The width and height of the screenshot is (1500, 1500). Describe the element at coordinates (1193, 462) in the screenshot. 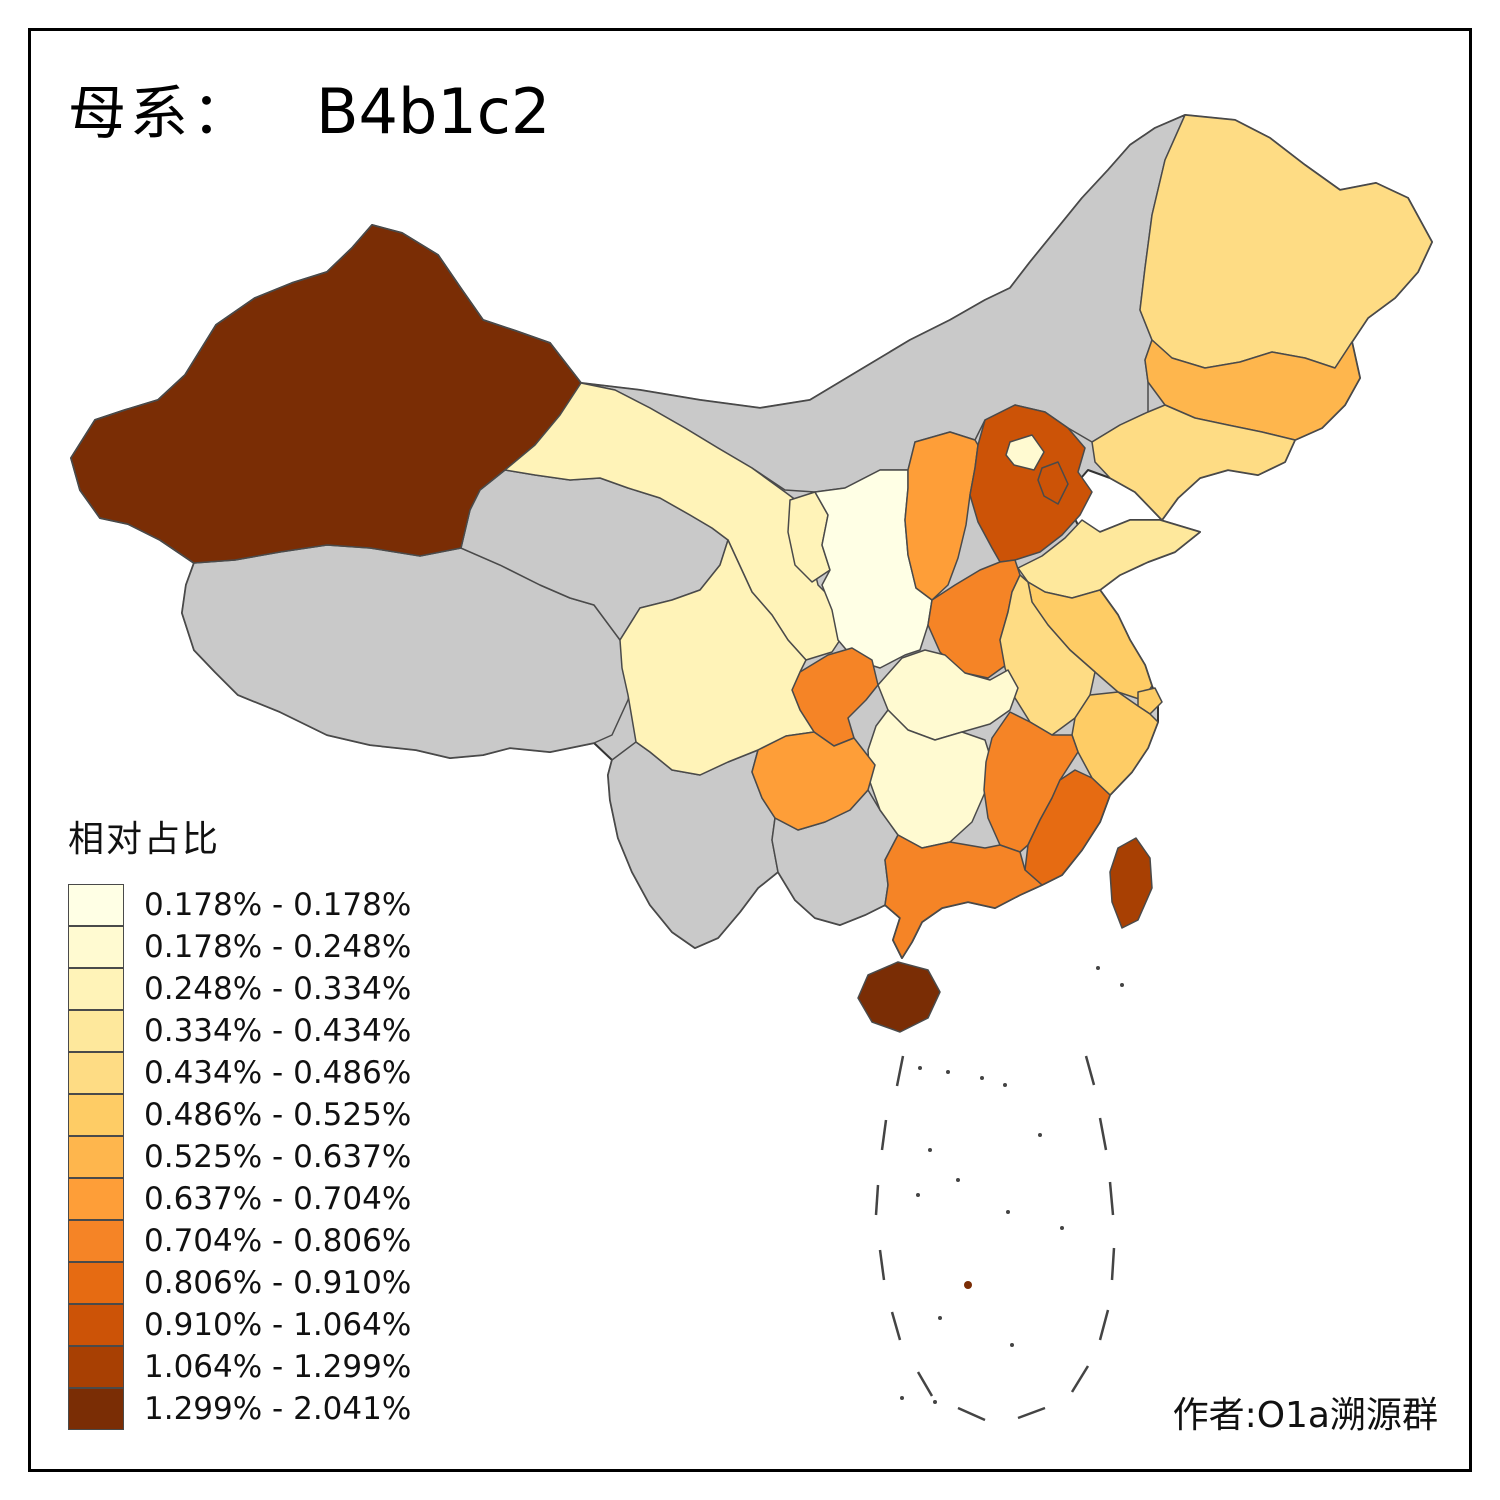

I see `province-liaoning` at that location.